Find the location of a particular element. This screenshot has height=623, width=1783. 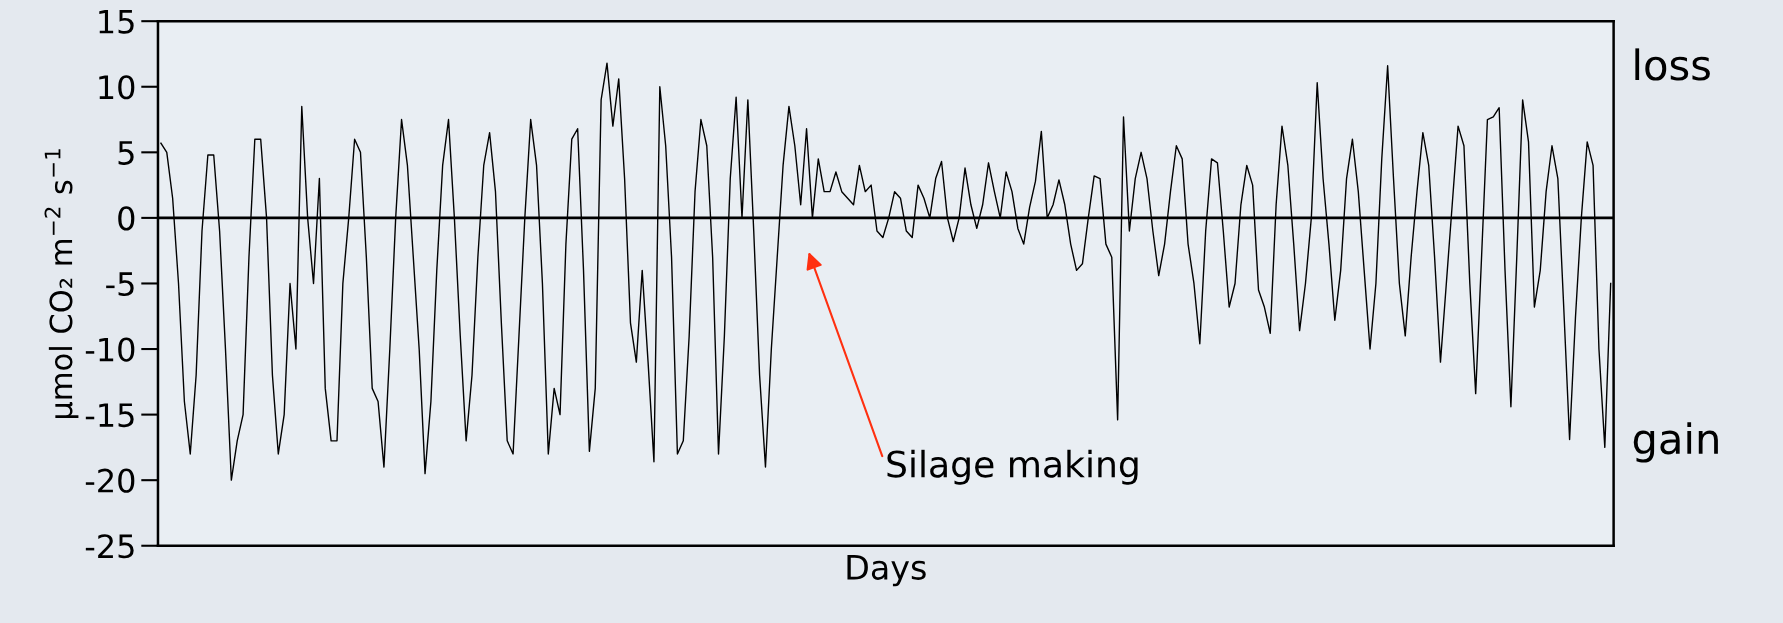

x-axis-title: Days is located at coordinates (886, 571).